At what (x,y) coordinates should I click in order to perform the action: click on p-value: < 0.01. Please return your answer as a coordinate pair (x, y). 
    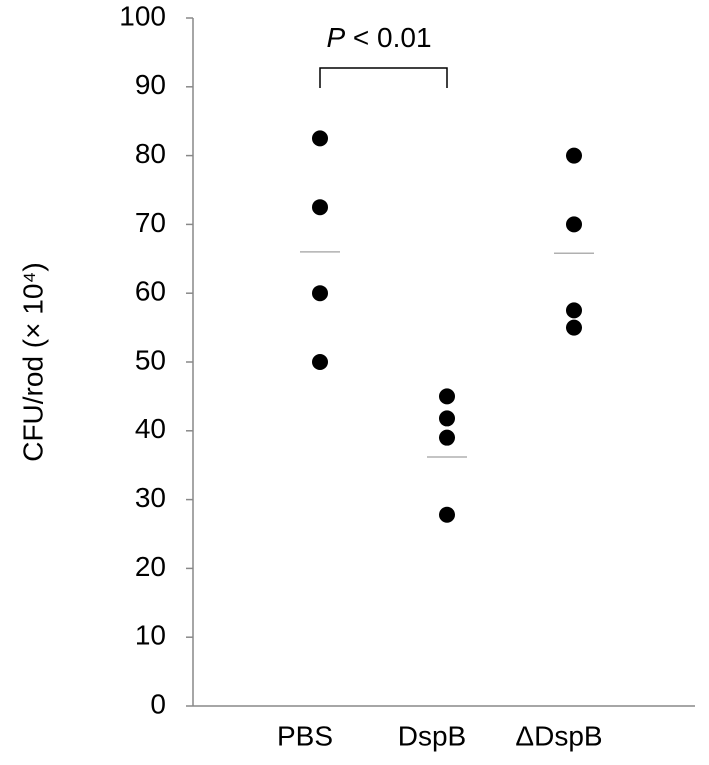
    Looking at the image, I should click on (392, 37).